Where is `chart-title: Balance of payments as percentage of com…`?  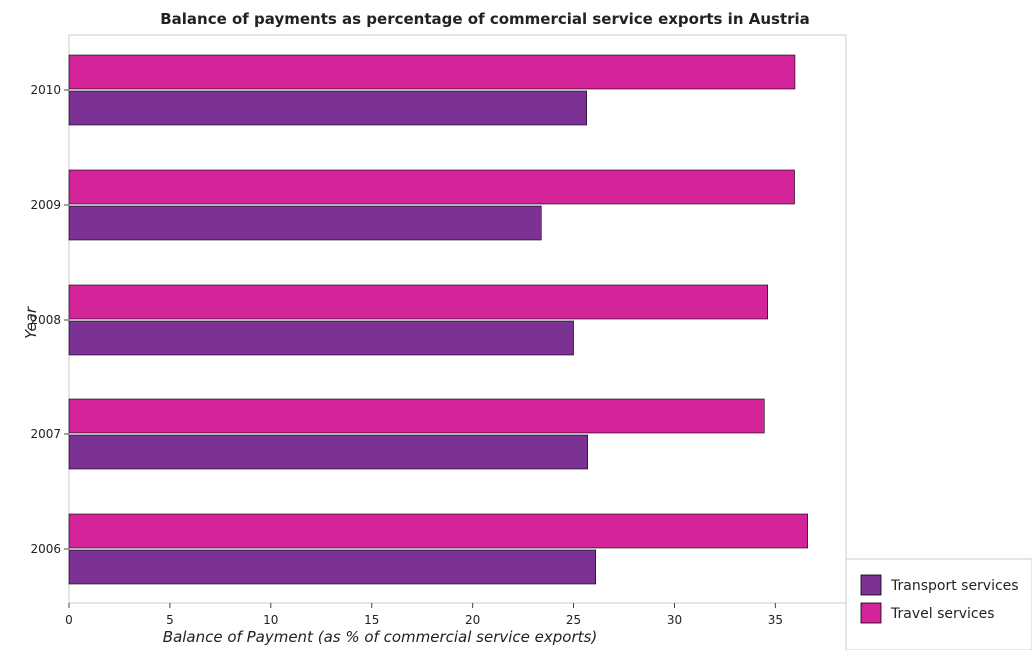
chart-title: Balance of payments as percentage of com… is located at coordinates (485, 19).